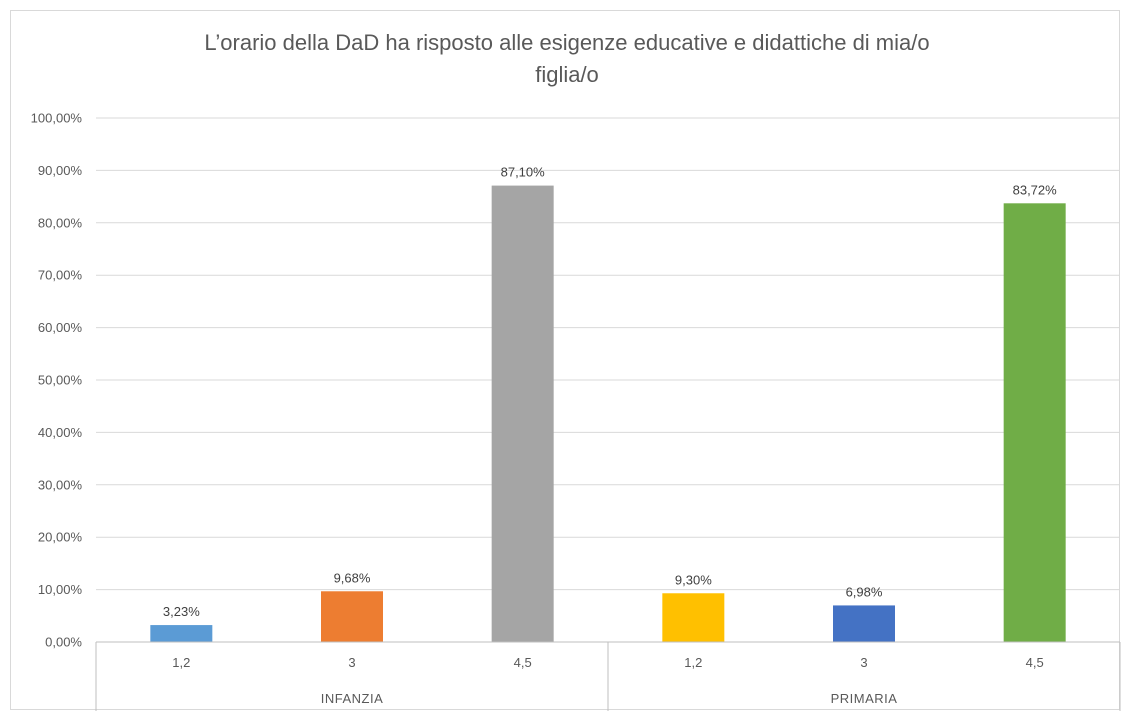 This screenshot has width=1130, height=711. I want to click on y-tick-label: 80,00%, so click(60, 222).